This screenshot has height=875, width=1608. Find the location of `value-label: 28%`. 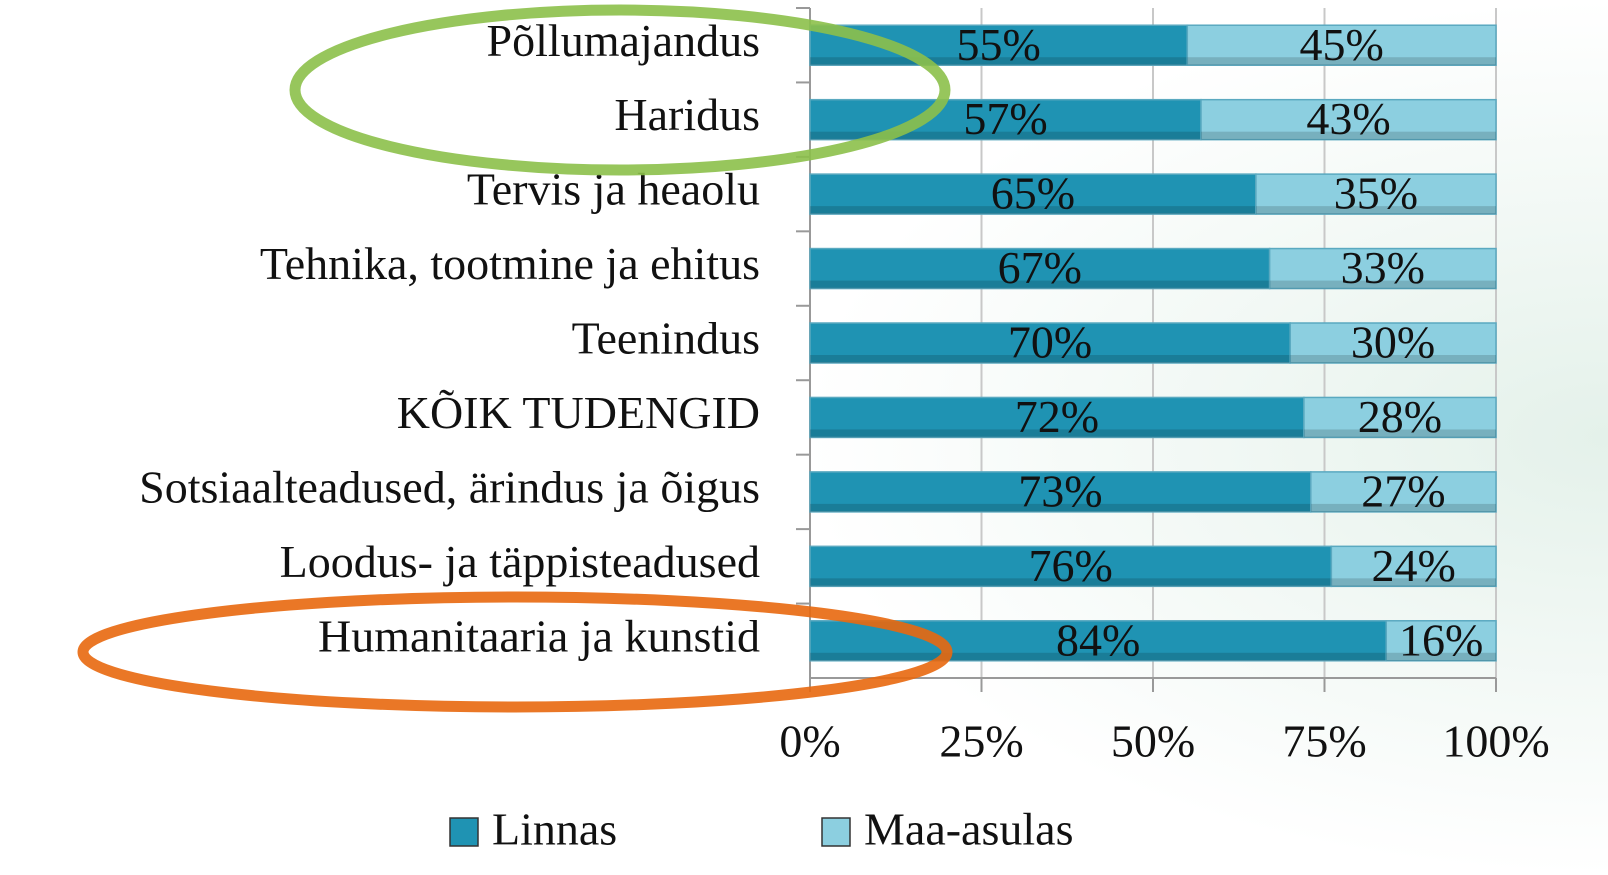

value-label: 28% is located at coordinates (1400, 416).